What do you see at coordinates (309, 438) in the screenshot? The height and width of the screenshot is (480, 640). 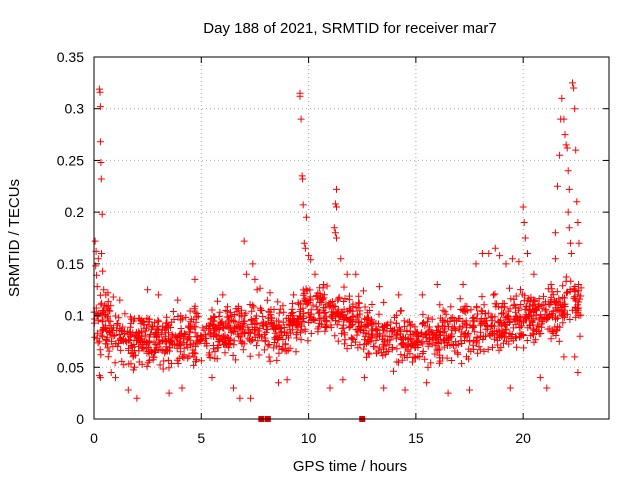 I see `x-tick-label: 10` at bounding box center [309, 438].